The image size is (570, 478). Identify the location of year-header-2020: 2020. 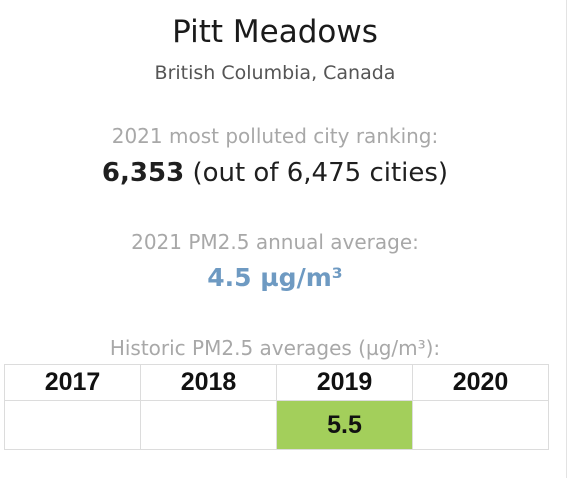
(480, 382).